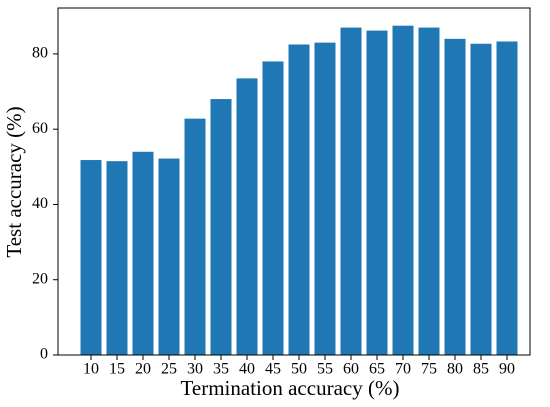 The width and height of the screenshot is (550, 407). I want to click on y-tick-label: 80, so click(40, 53).